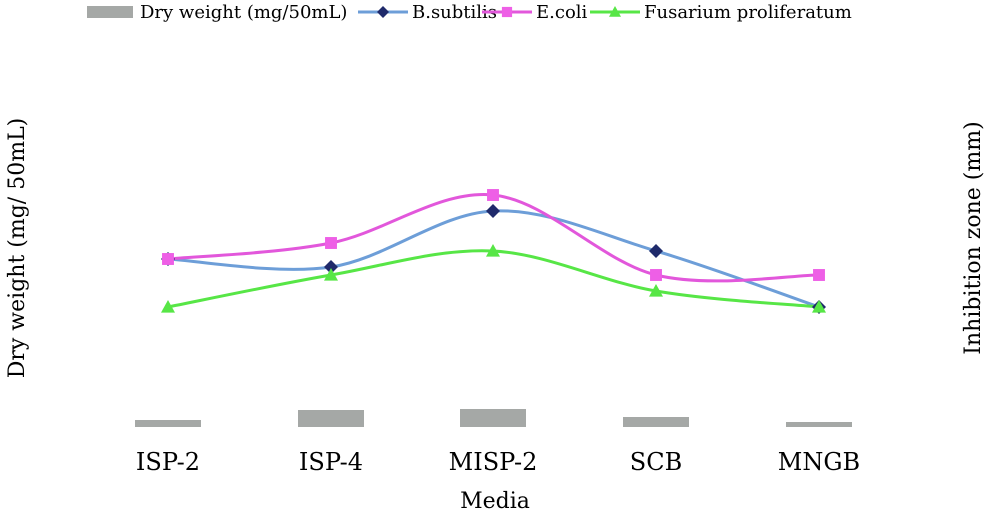 The width and height of the screenshot is (1000, 530). What do you see at coordinates (656, 275) in the screenshot?
I see `point-e-coli-scb` at bounding box center [656, 275].